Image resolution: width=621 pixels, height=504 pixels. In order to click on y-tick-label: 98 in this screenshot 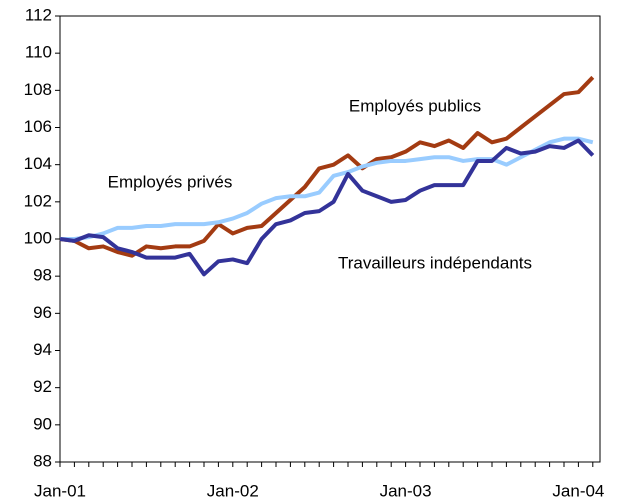, I will do `click(42, 275)`.